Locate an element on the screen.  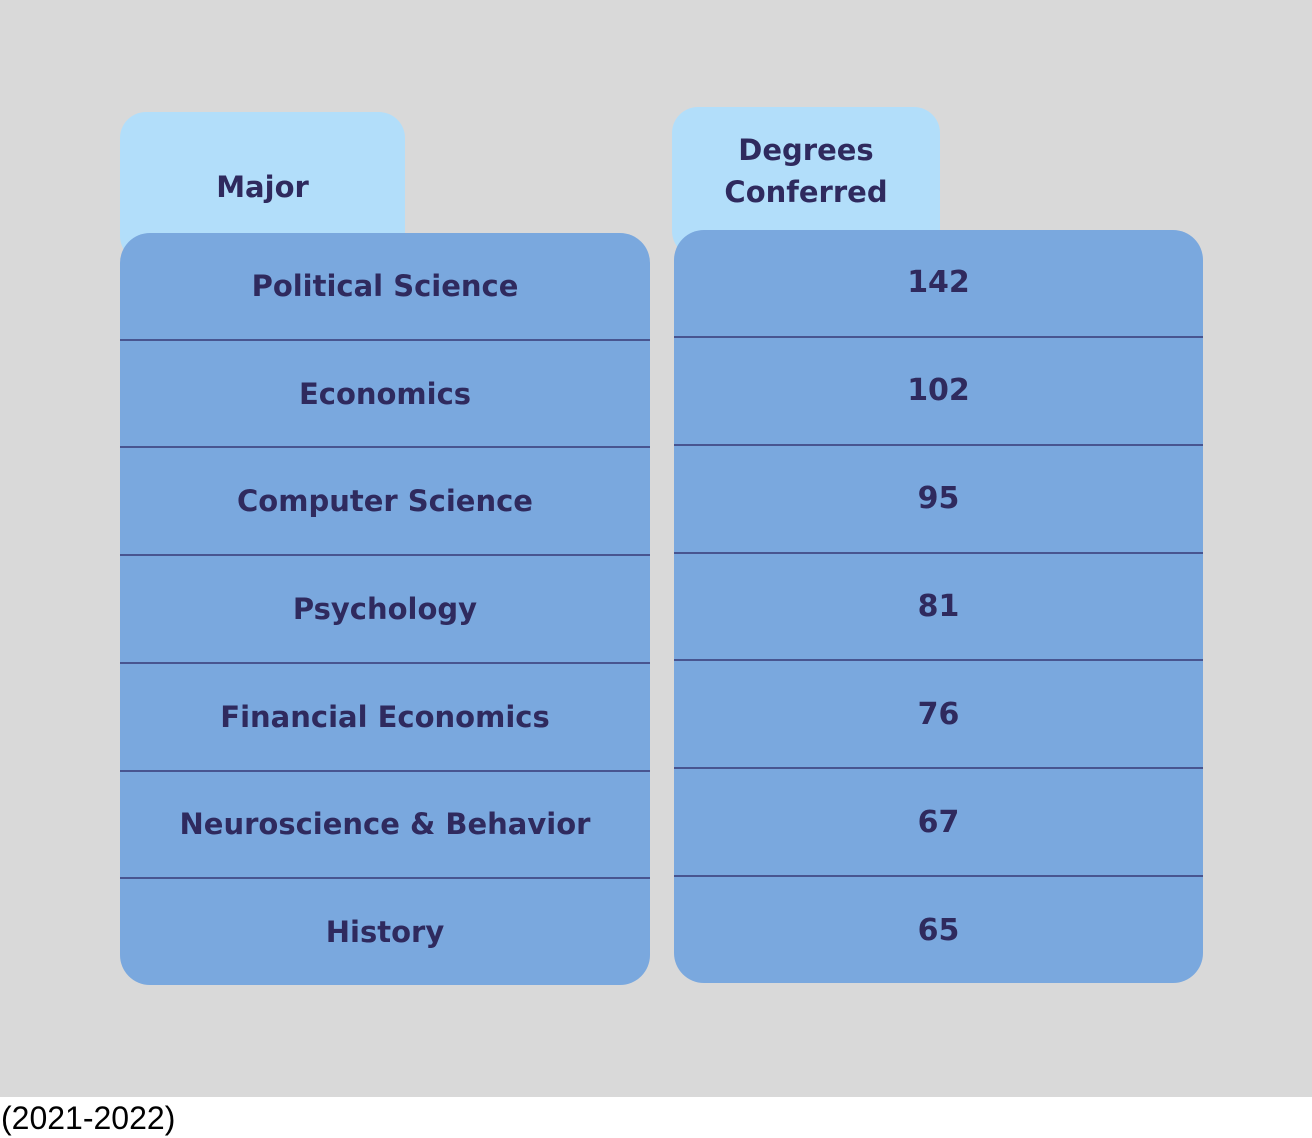
table-row: Computer Science is located at coordinates (385, 502).